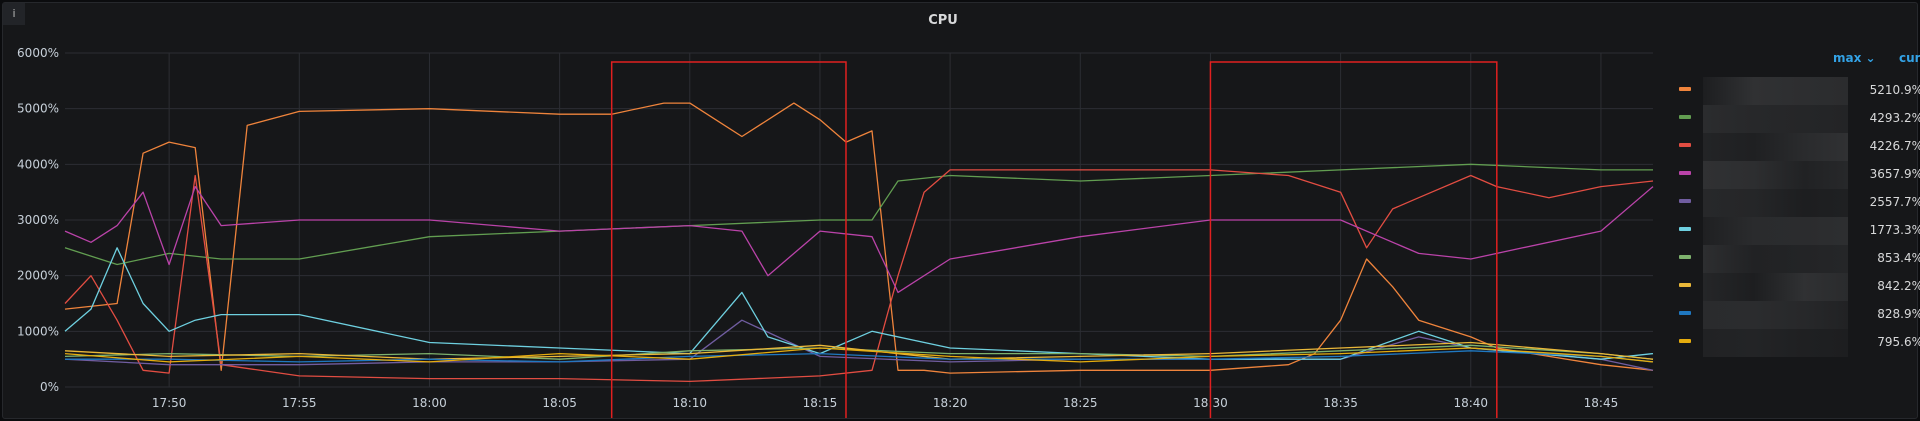  What do you see at coordinates (1898, 286) in the screenshot?
I see `legend-max-value: 842.2%` at bounding box center [1898, 286].